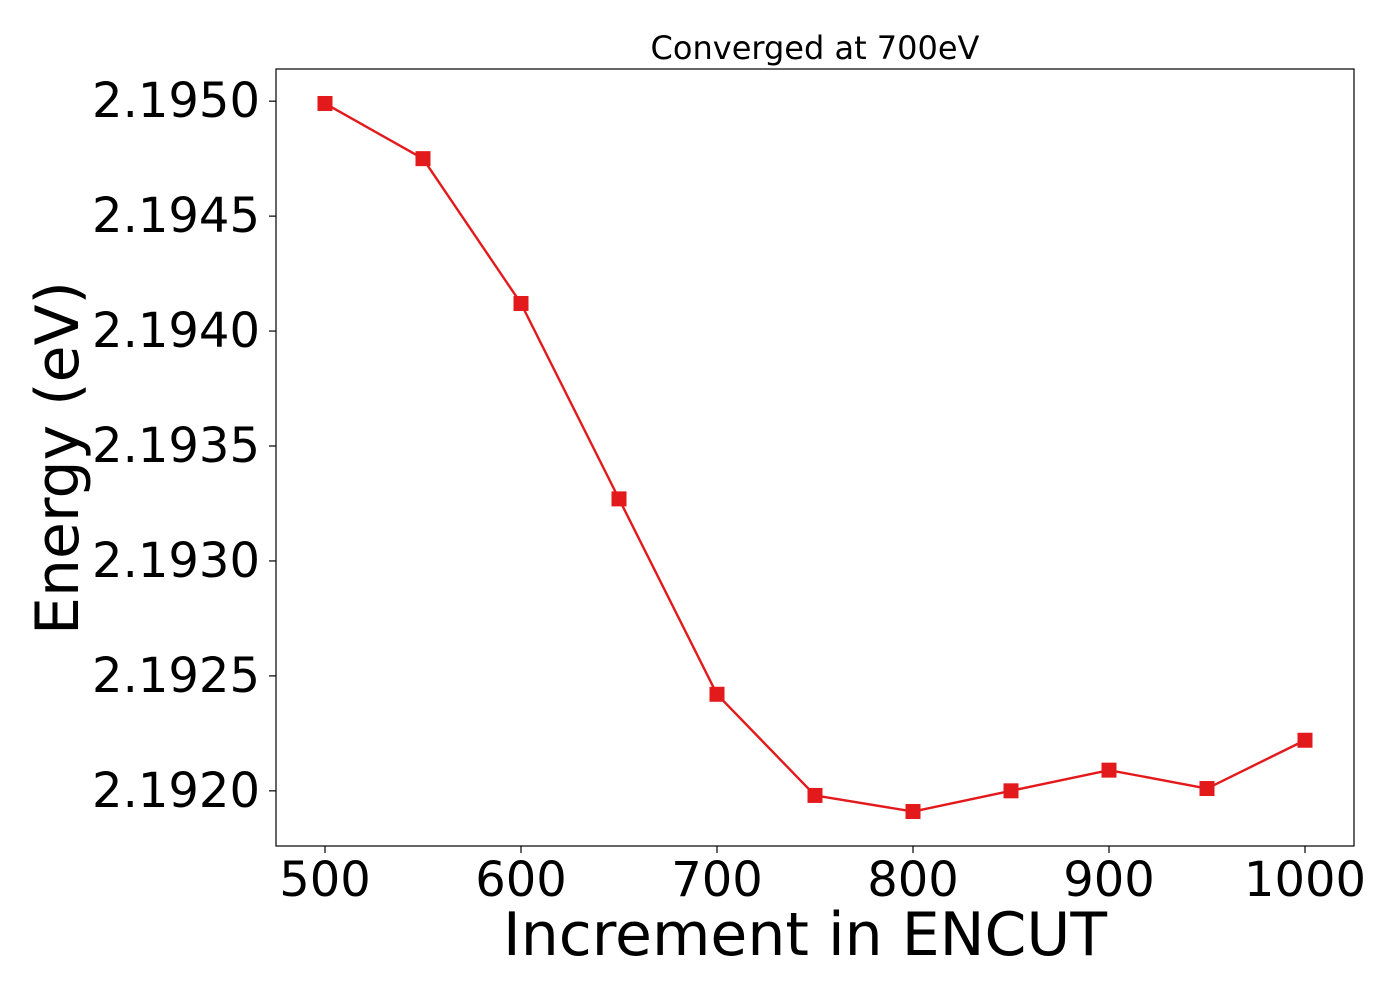 Image resolution: width=1400 pixels, height=1000 pixels. What do you see at coordinates (1305, 880) in the screenshot?
I see `x-tick-label: 1000` at bounding box center [1305, 880].